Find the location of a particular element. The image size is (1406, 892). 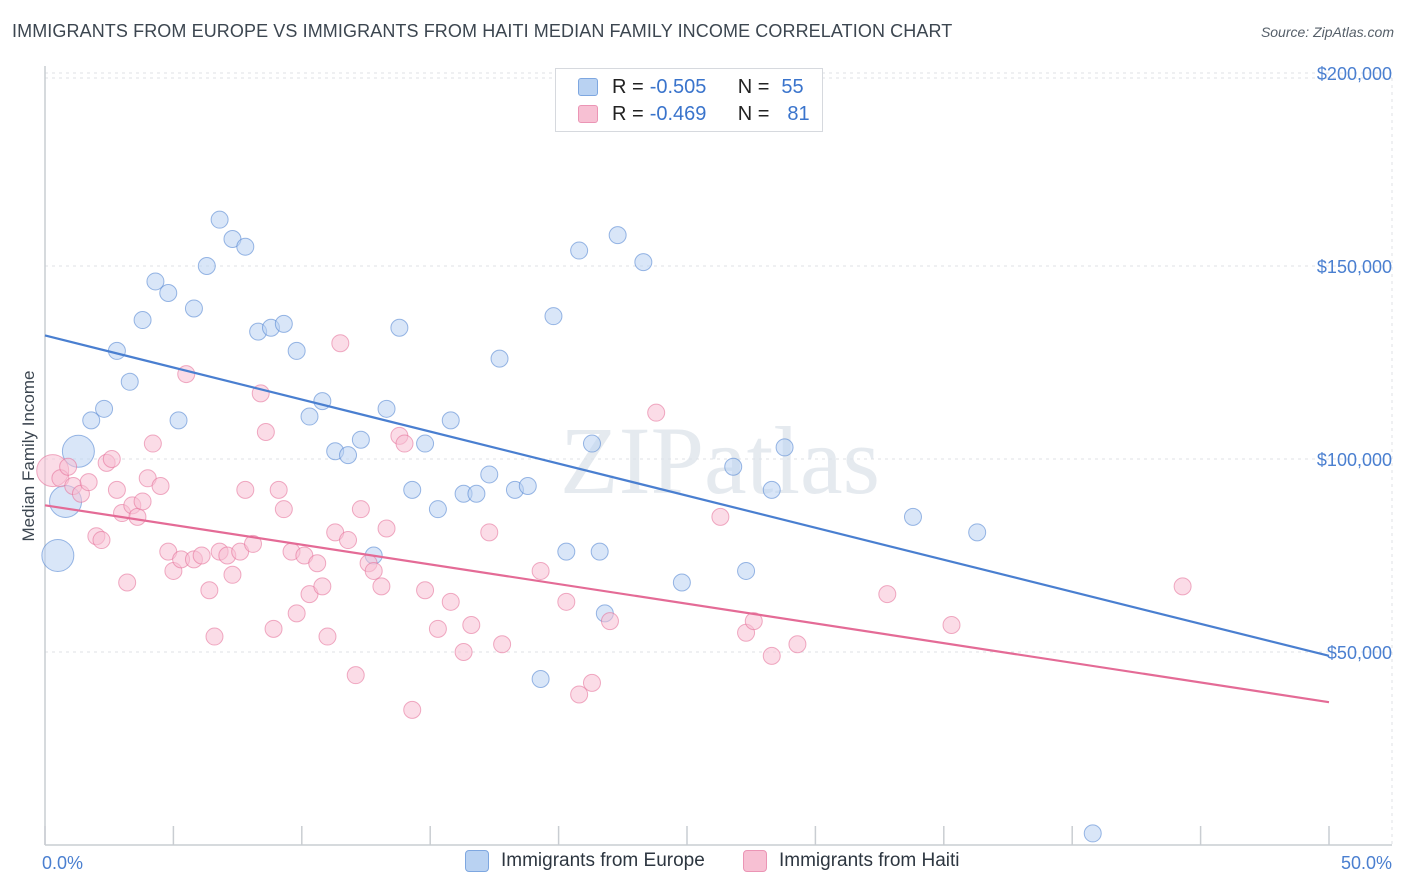

legend-r-value: -0.469 is located at coordinates (678, 113).